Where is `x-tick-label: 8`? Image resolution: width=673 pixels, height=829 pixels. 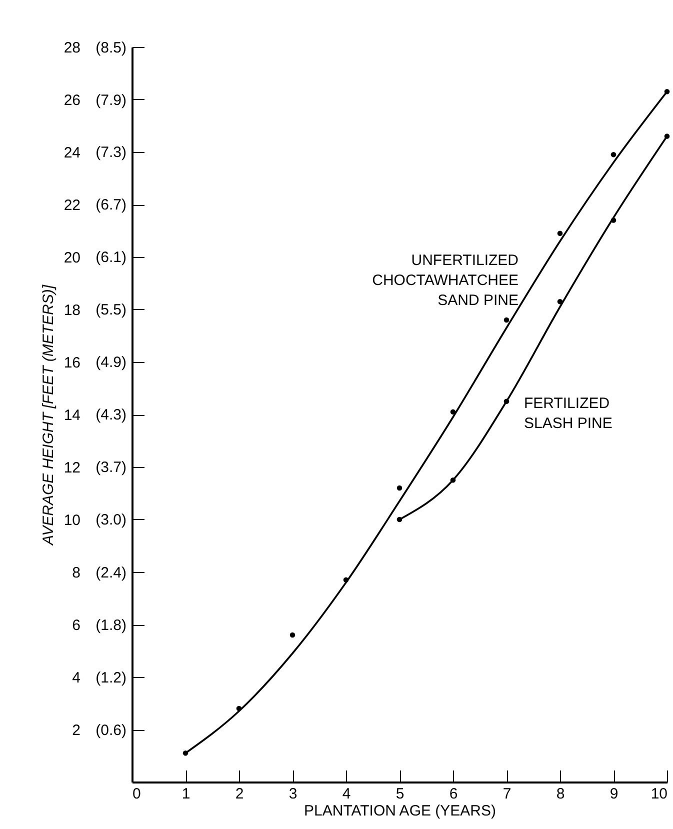
x-tick-label: 8 is located at coordinates (560, 794).